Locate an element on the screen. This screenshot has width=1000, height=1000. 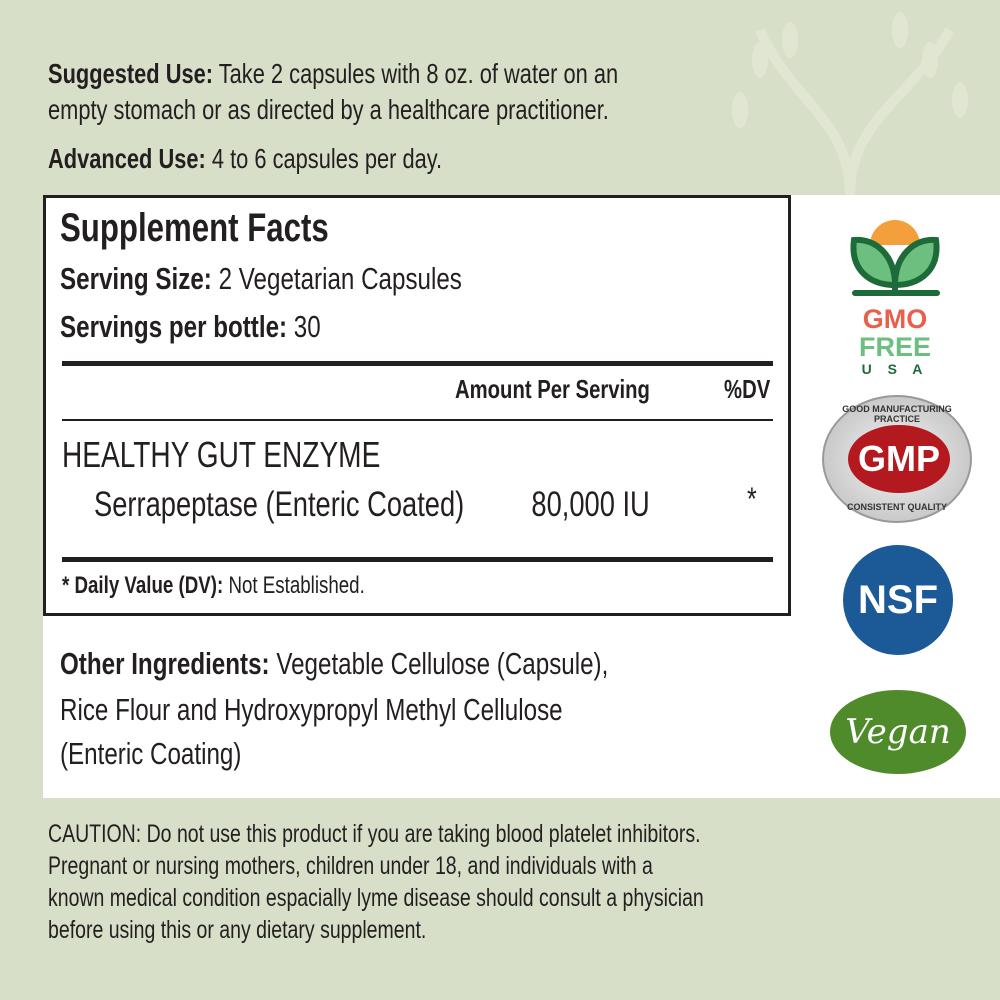
gmp-bottom-text: CONSISTENT QUALITY is located at coordinates (896, 507).